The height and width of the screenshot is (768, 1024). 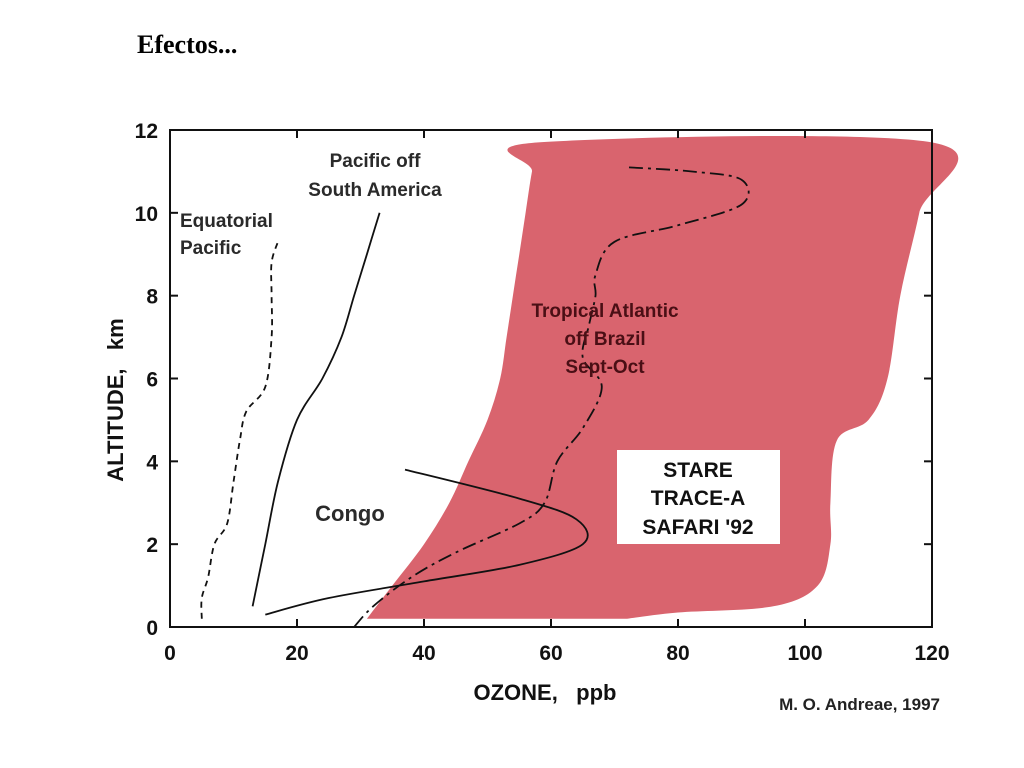 I want to click on x-tick-label: 0, so click(x=170, y=653).